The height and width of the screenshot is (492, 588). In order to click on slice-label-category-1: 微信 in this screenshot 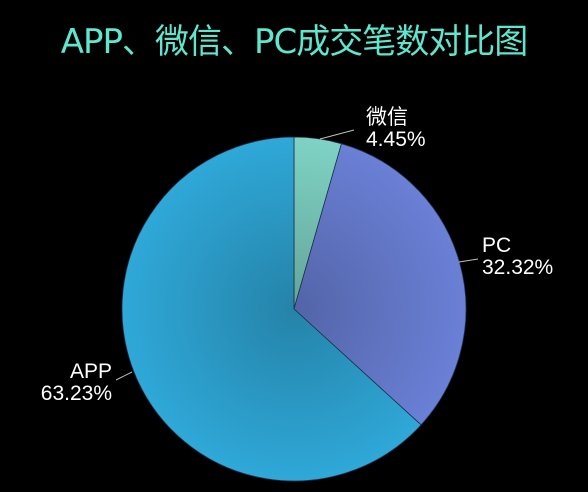, I will do `click(387, 117)`.